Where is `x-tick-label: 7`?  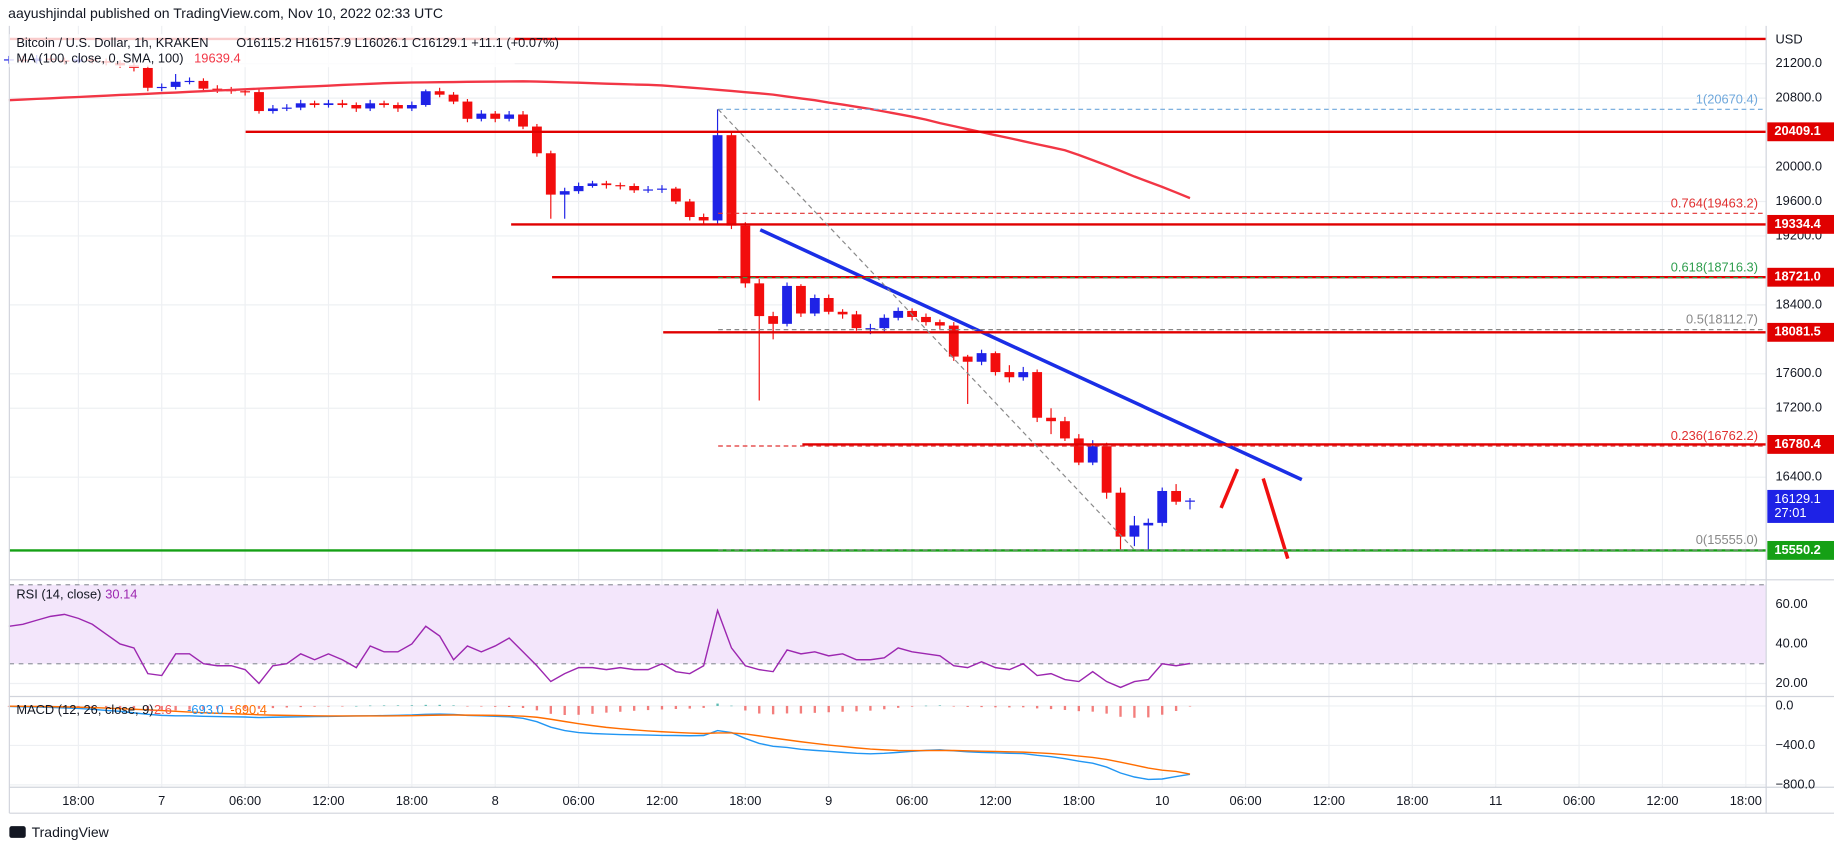
x-tick-label: 7 is located at coordinates (161, 800).